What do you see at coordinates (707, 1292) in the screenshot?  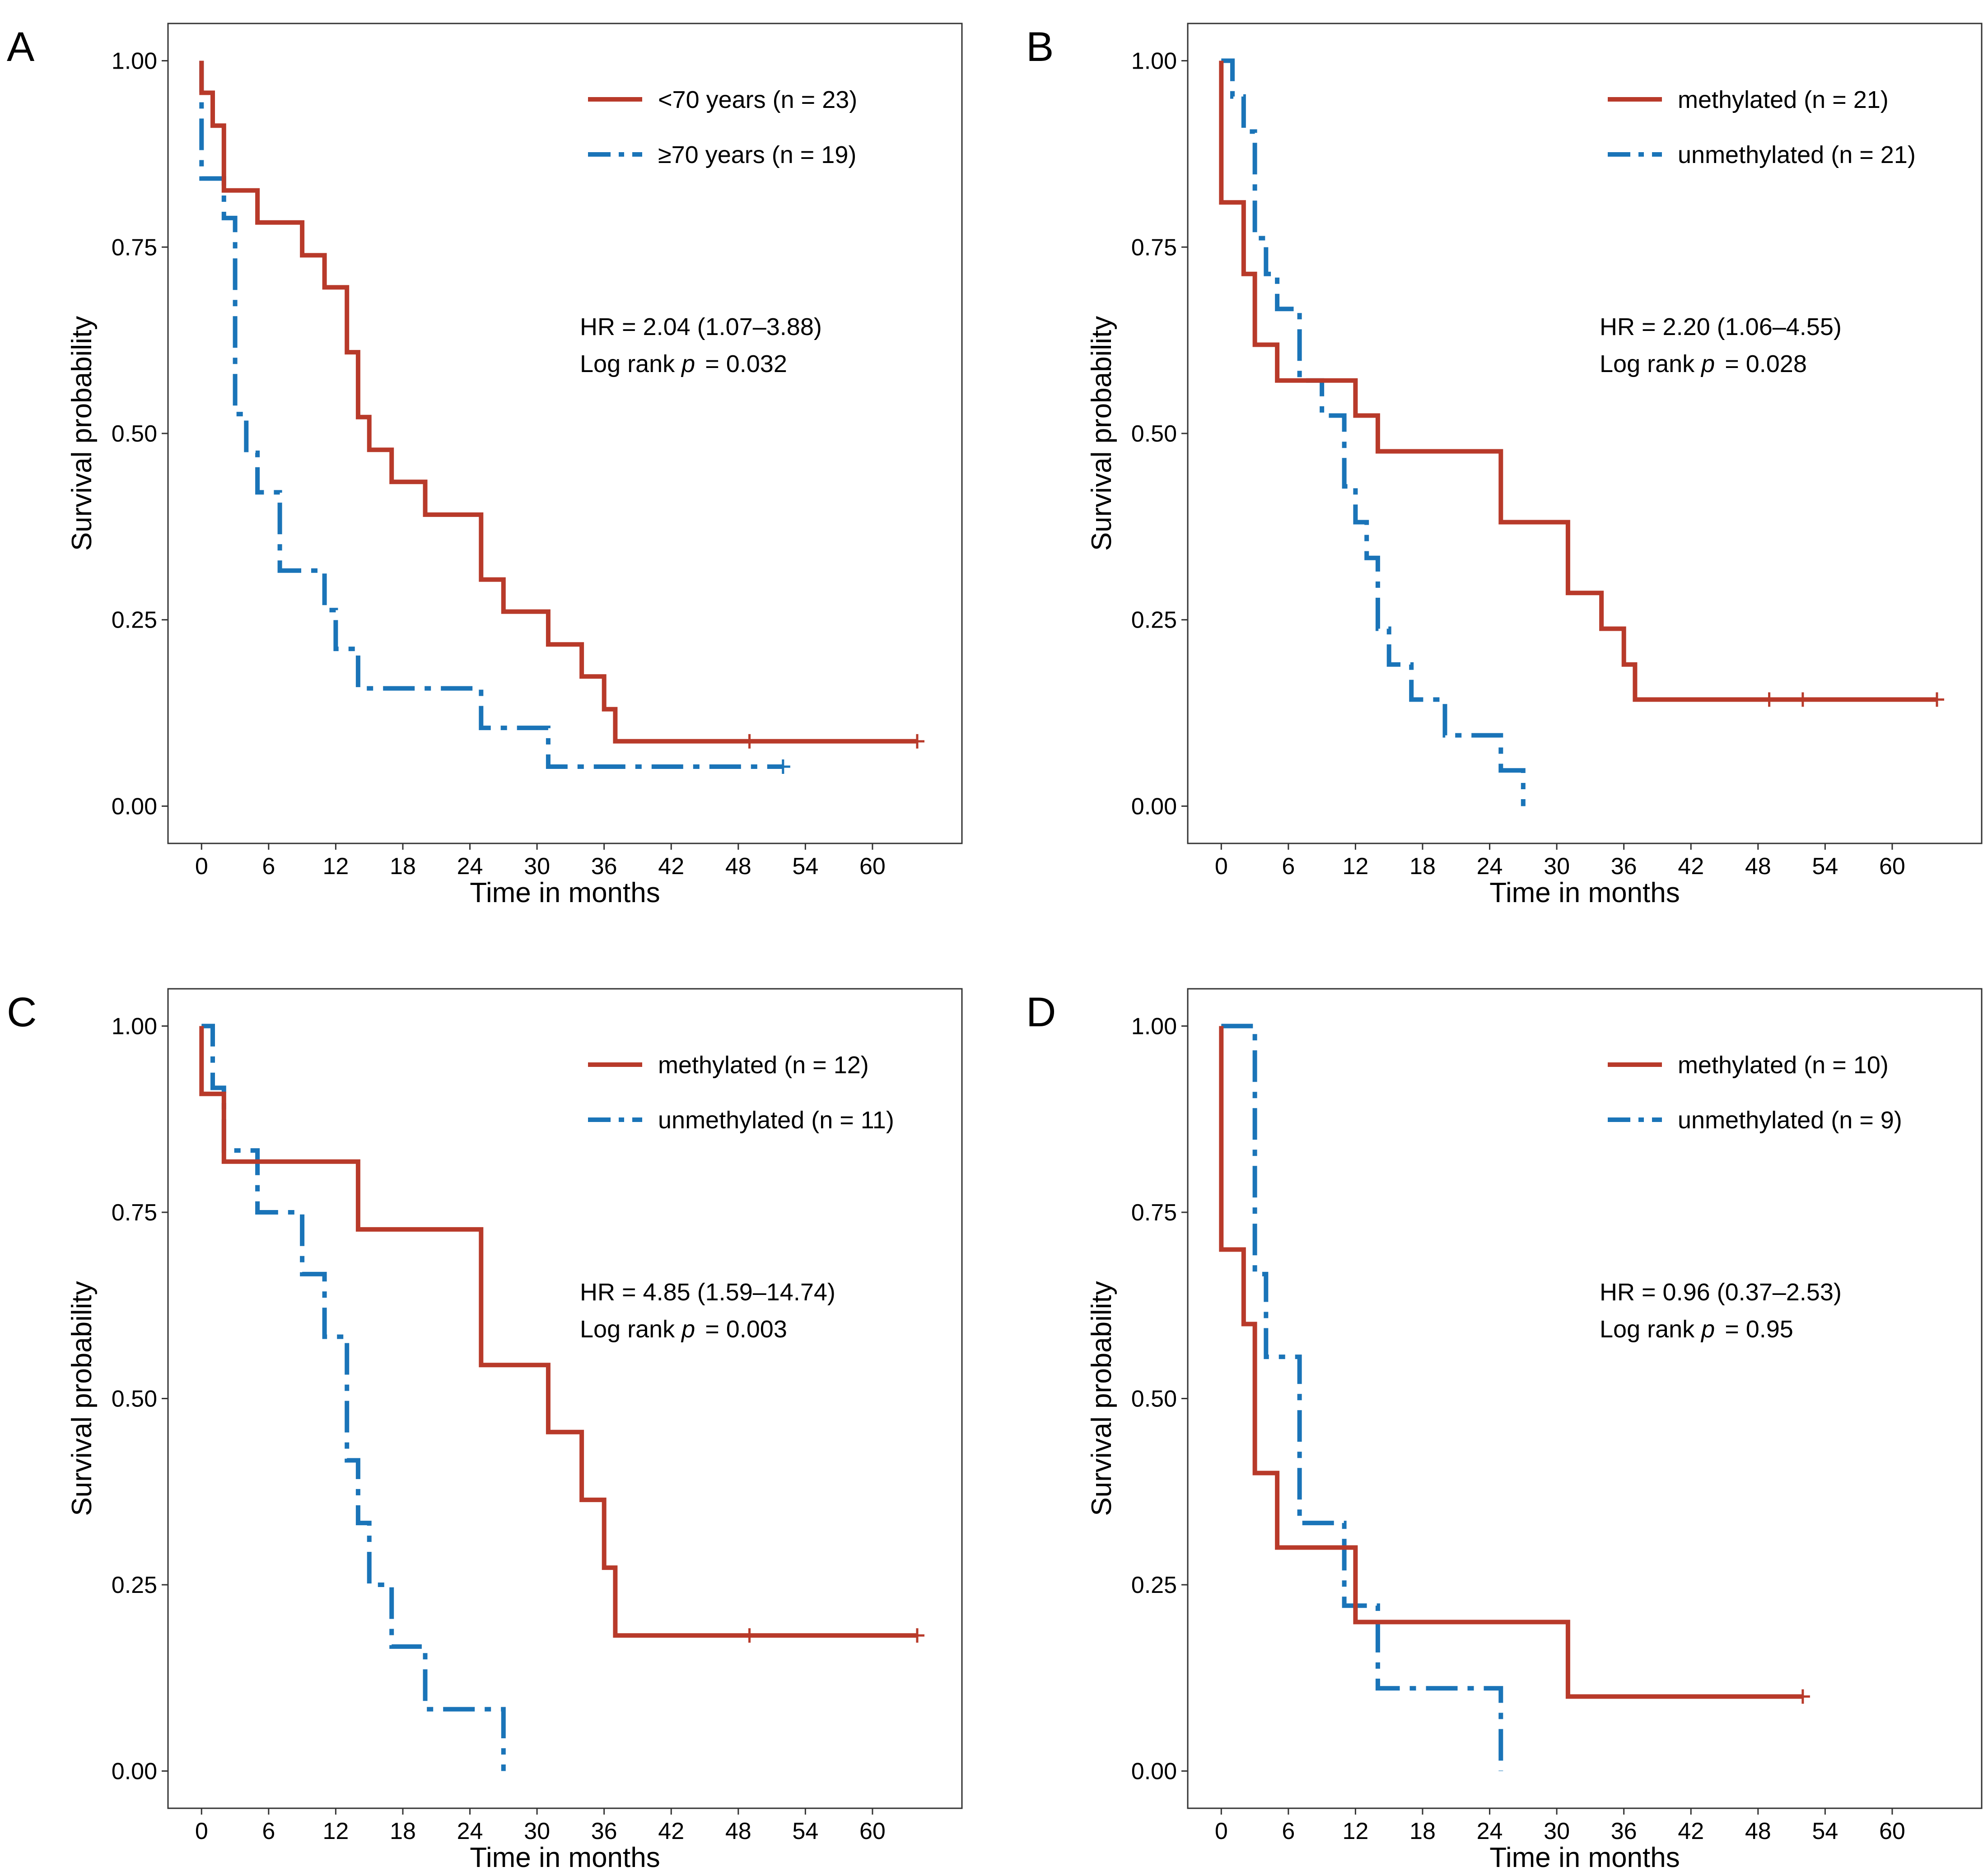 I see `hazard-ratio-text: HR = 4.85 (1.59–14.74)` at bounding box center [707, 1292].